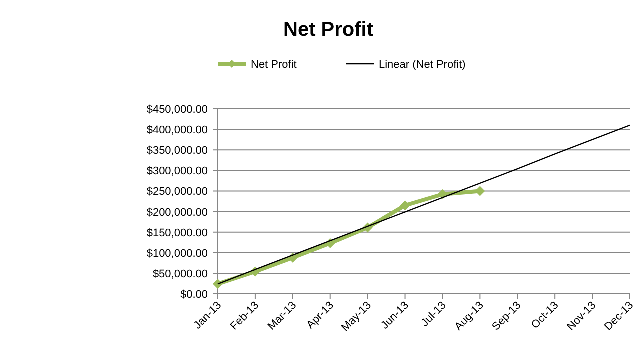 The image size is (641, 341). Describe the element at coordinates (329, 30) in the screenshot. I see `chart-title: Net Profit` at that location.